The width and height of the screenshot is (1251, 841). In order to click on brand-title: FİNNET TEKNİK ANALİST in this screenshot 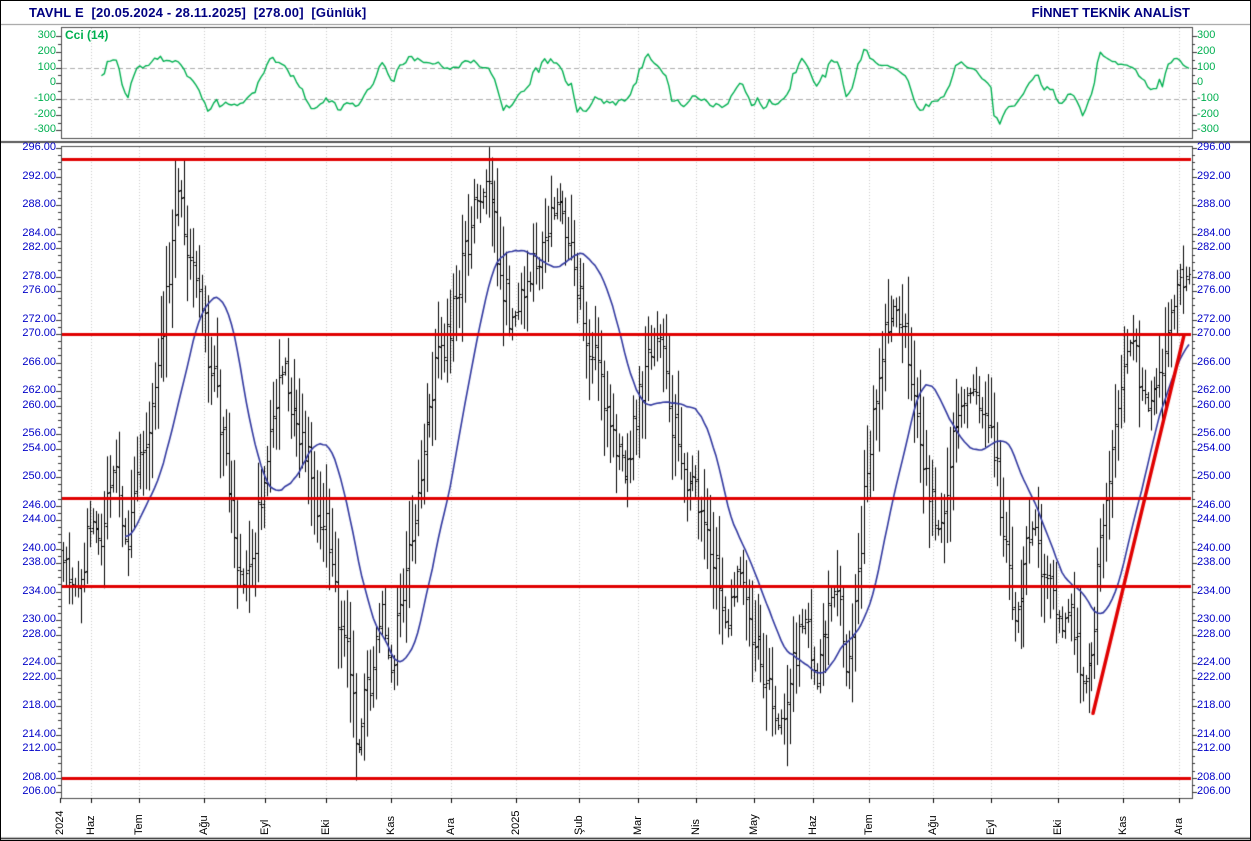, I will do `click(1110, 12)`.